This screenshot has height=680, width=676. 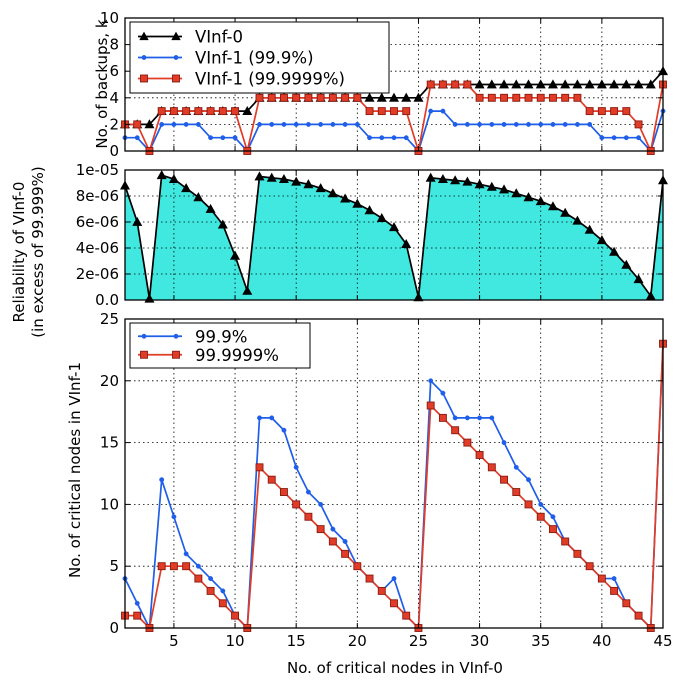 I want to click on x-tick-label: 35, so click(x=540, y=641).